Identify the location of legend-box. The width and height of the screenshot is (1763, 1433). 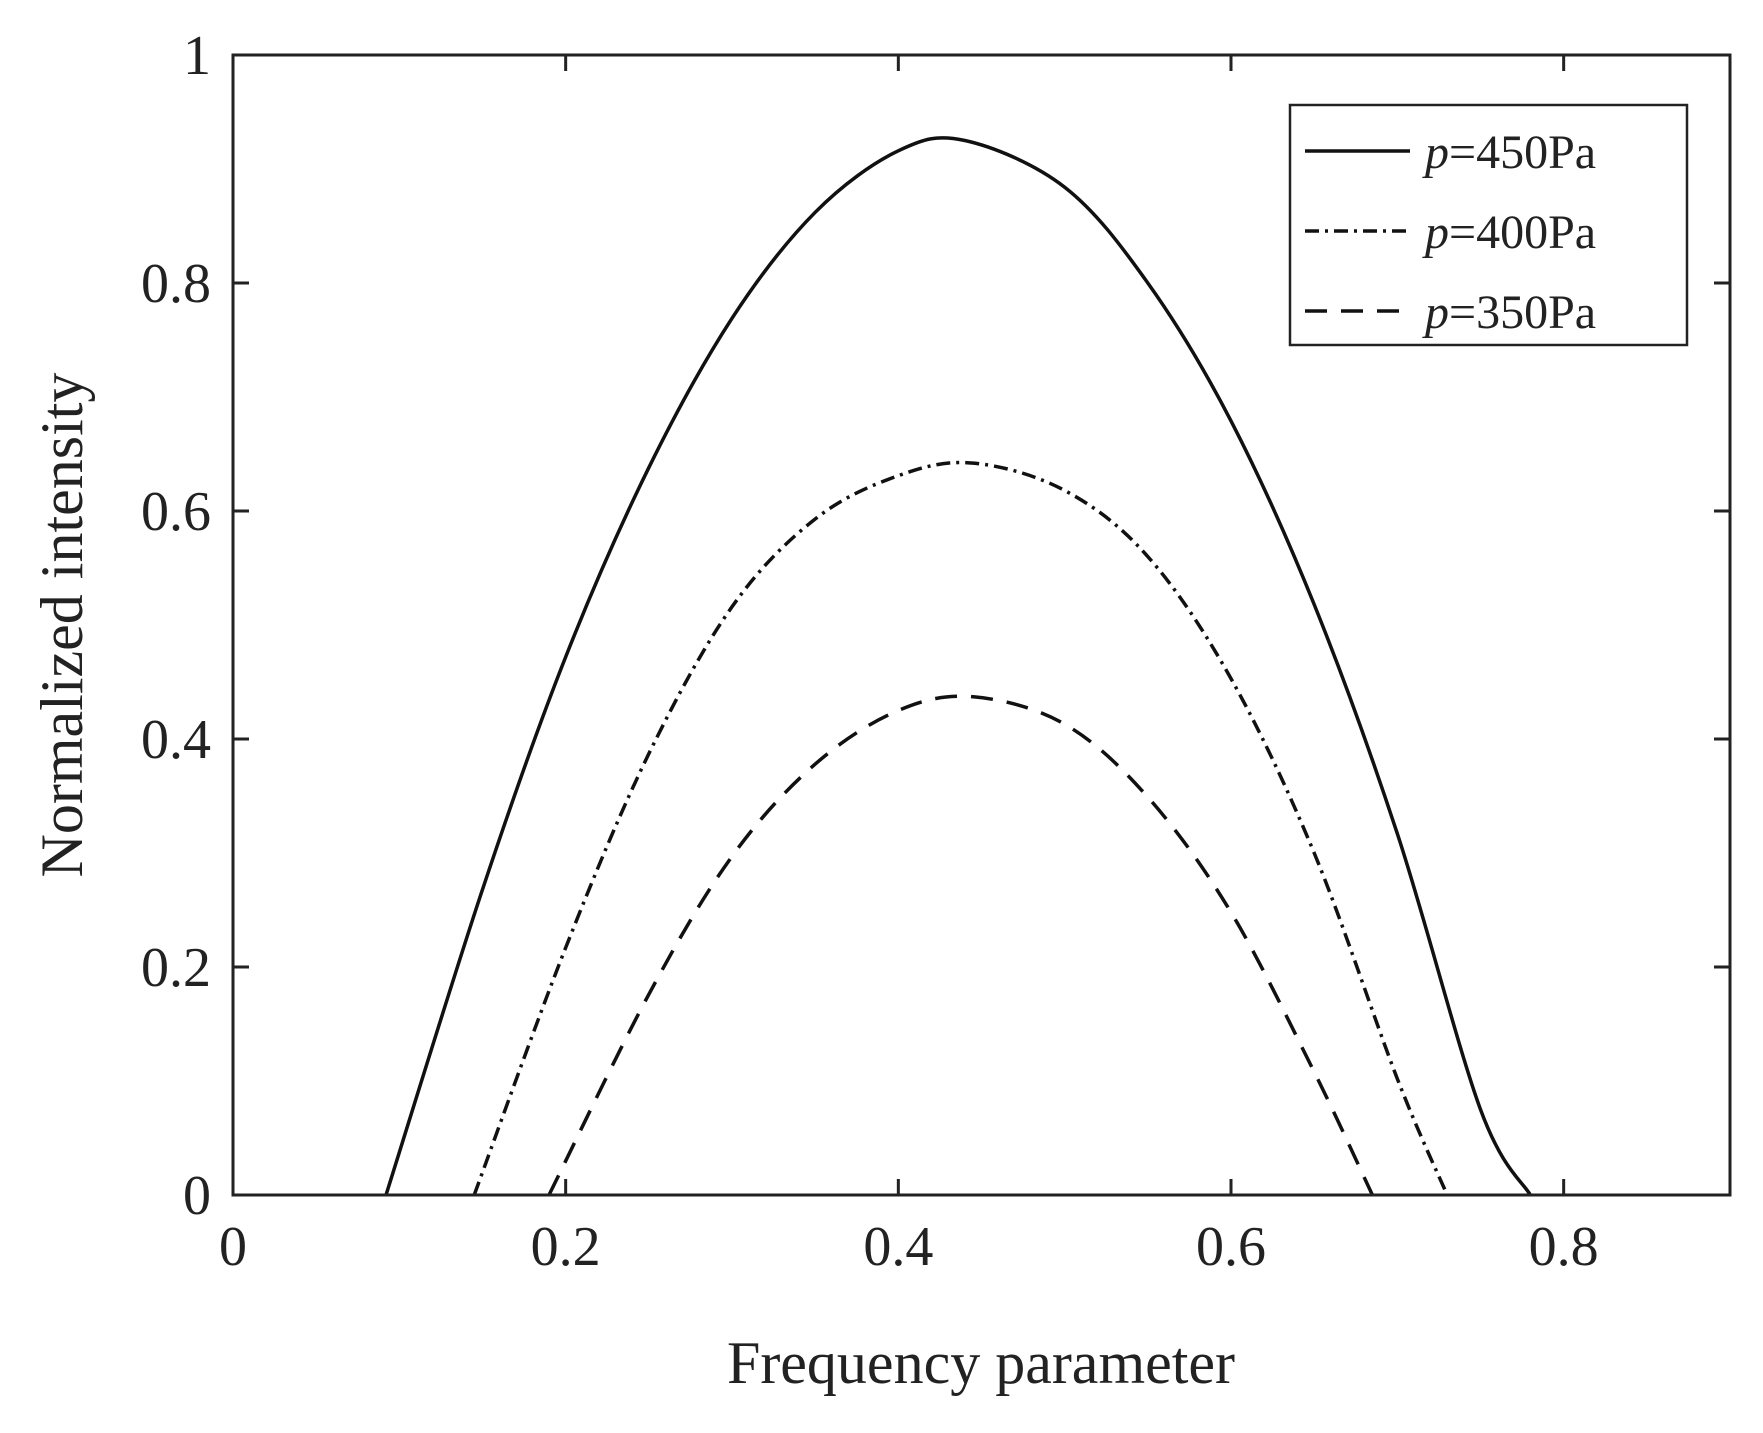
(1488, 225).